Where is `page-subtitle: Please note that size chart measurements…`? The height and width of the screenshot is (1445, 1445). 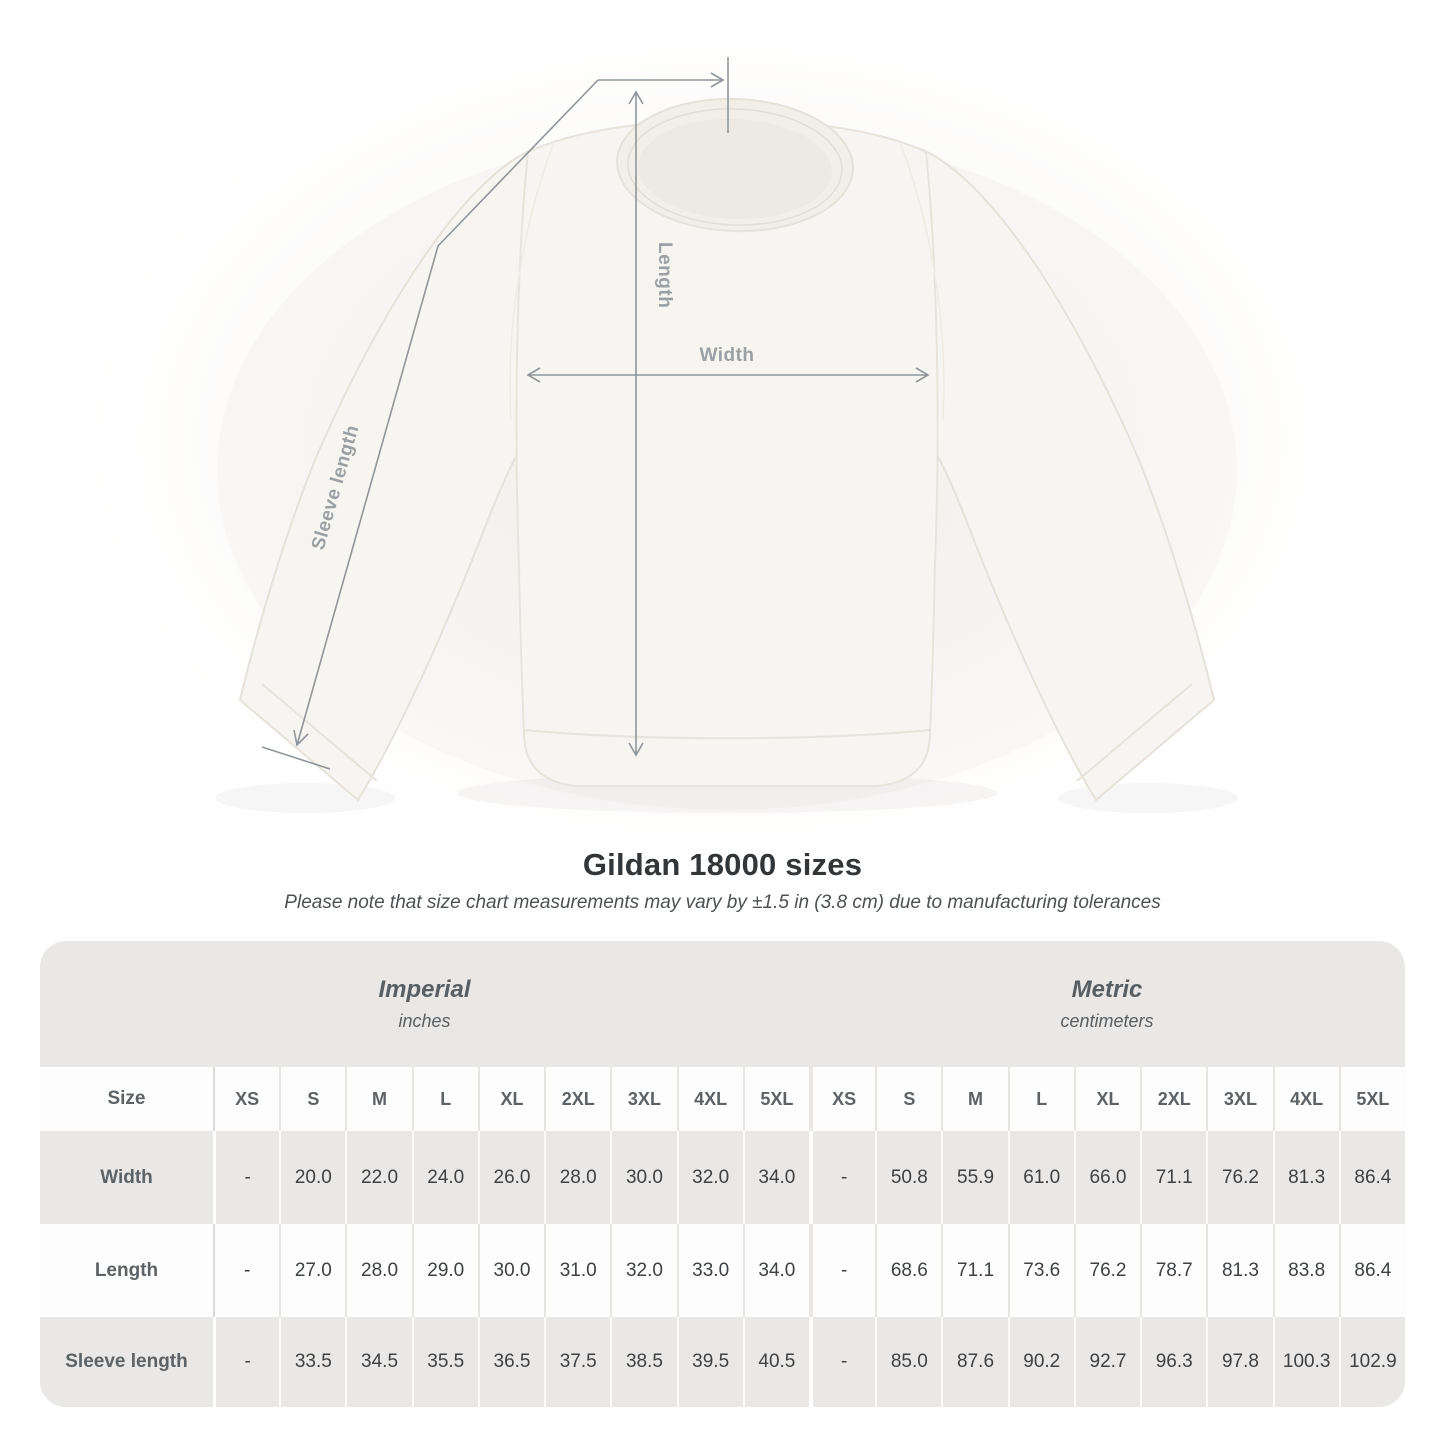
page-subtitle: Please note that size chart measurements… is located at coordinates (722, 902).